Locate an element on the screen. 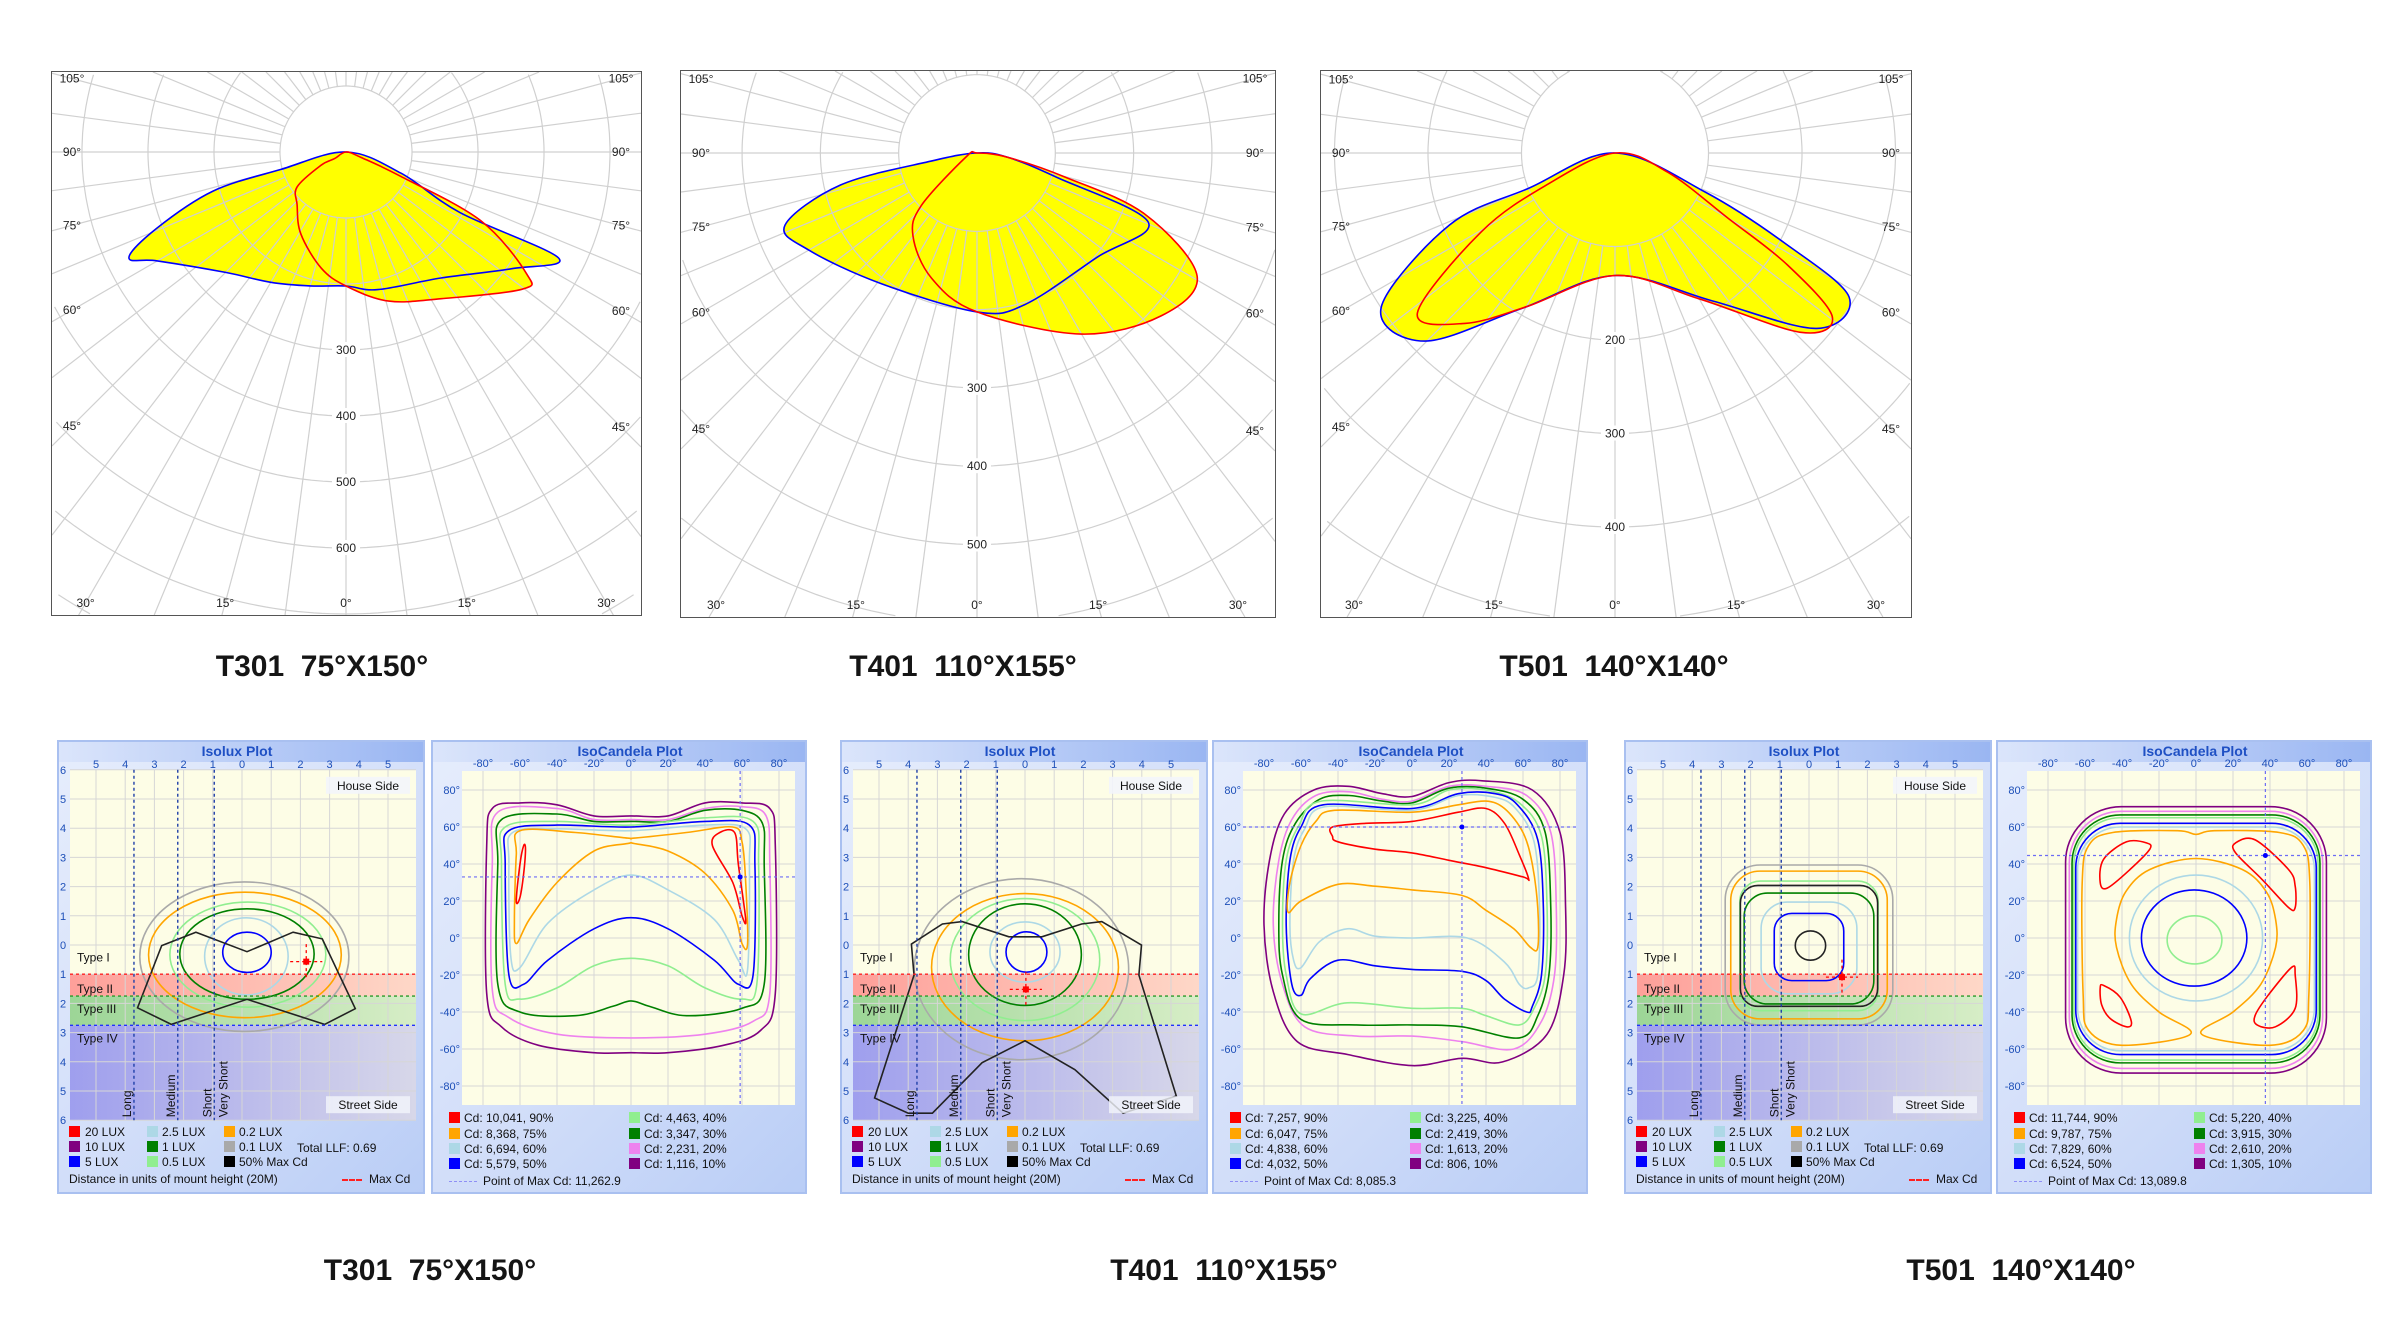  angle-label: 60° is located at coordinates (621, 311).